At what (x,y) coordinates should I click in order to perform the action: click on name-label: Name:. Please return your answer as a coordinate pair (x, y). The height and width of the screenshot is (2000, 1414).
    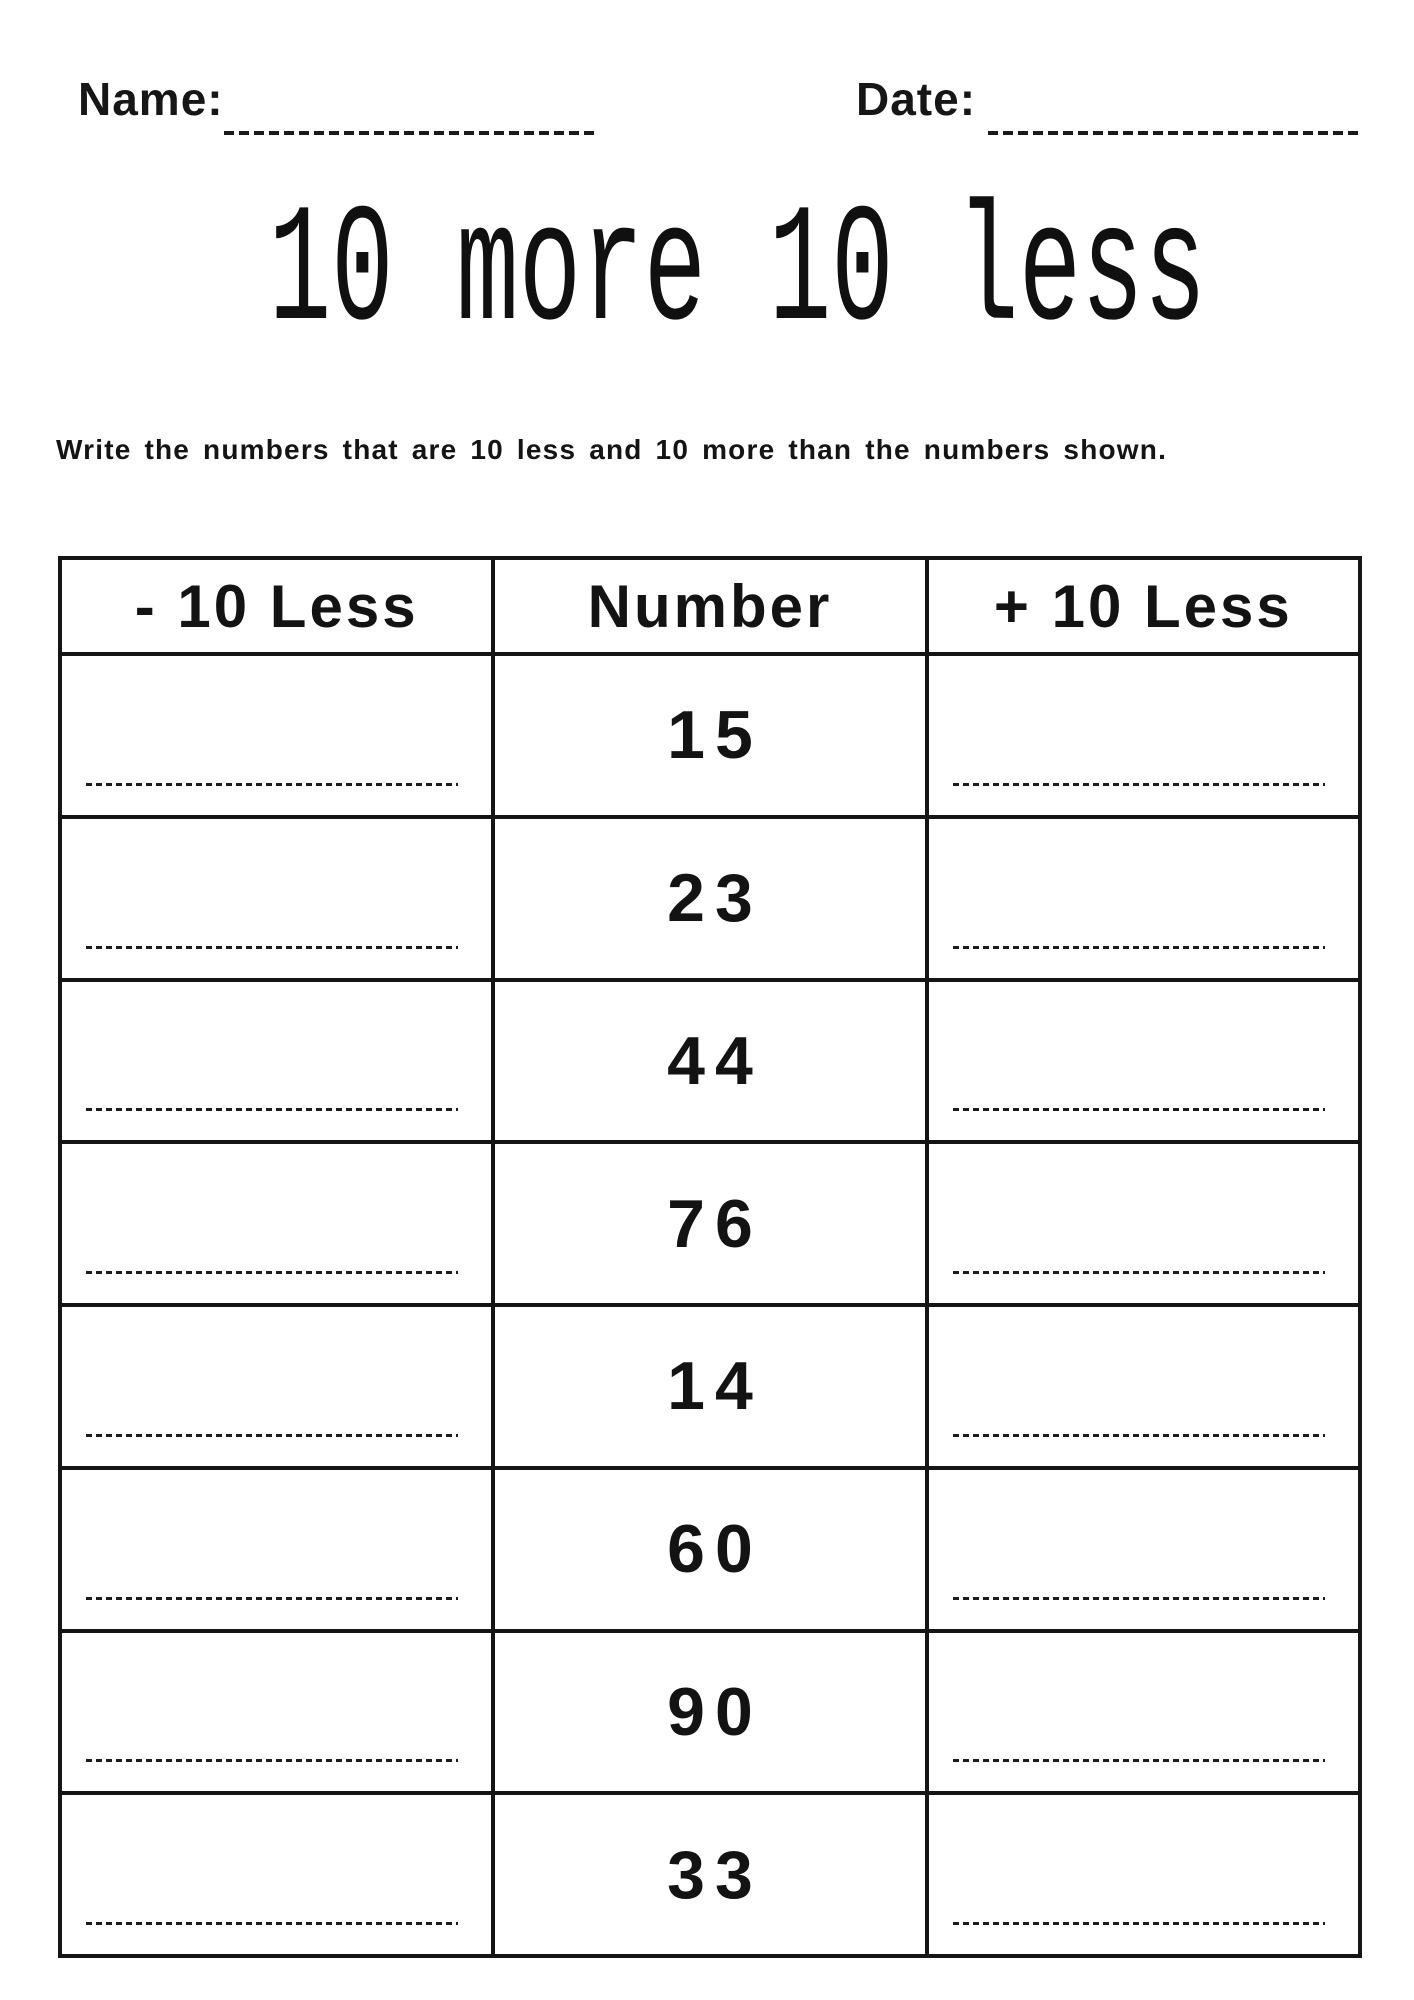
    Looking at the image, I should click on (151, 99).